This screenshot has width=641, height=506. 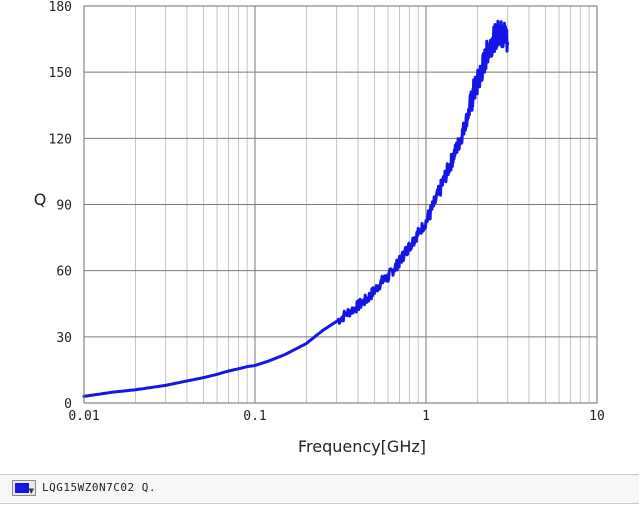 I want to click on chevron-down-icon: ▼, so click(x=31, y=491).